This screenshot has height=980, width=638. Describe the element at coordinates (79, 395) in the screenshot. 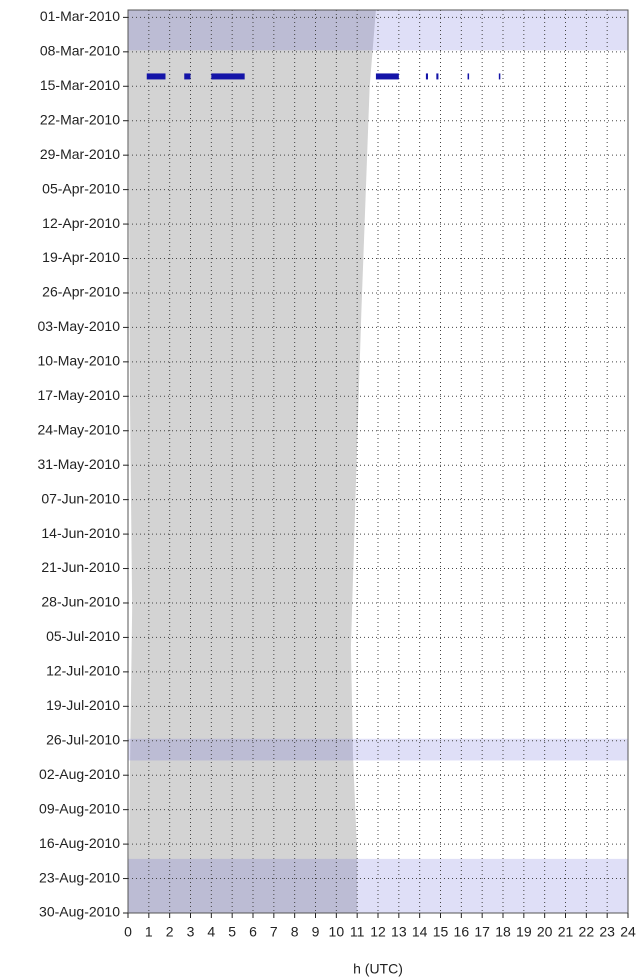

I see `y-tick-label: 17-May-2010` at that location.